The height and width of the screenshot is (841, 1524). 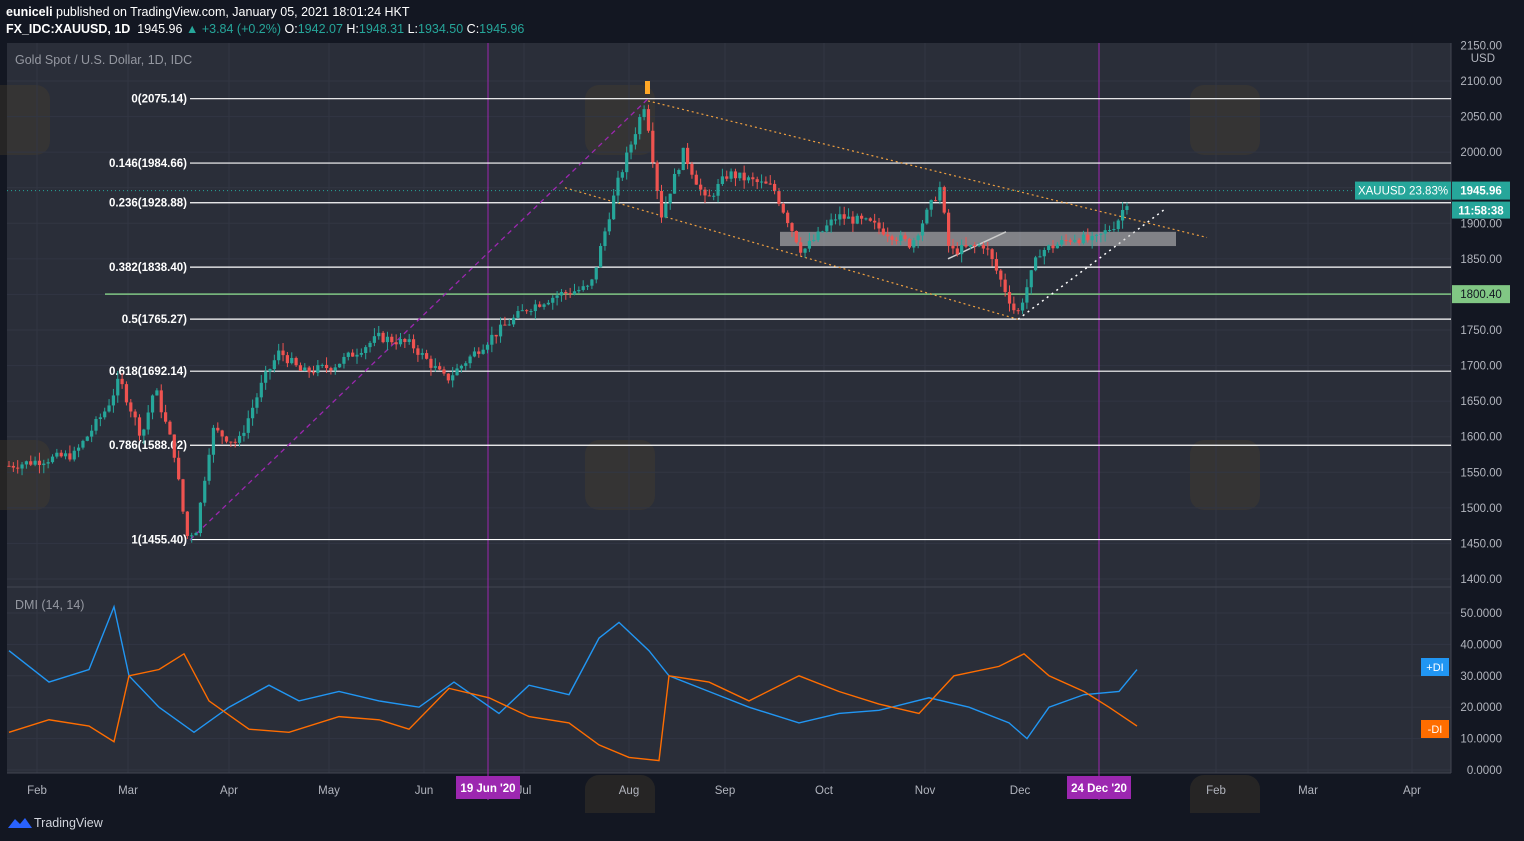 What do you see at coordinates (824, 791) in the screenshot?
I see `date-tick-label: Oct` at bounding box center [824, 791].